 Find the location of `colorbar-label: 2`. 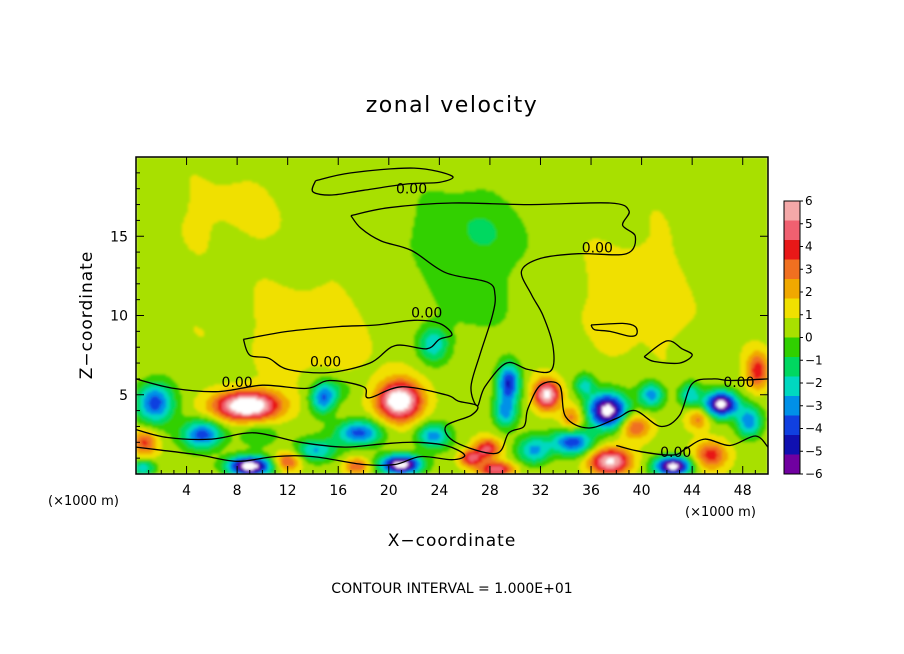

colorbar-label: 2 is located at coordinates (809, 292).